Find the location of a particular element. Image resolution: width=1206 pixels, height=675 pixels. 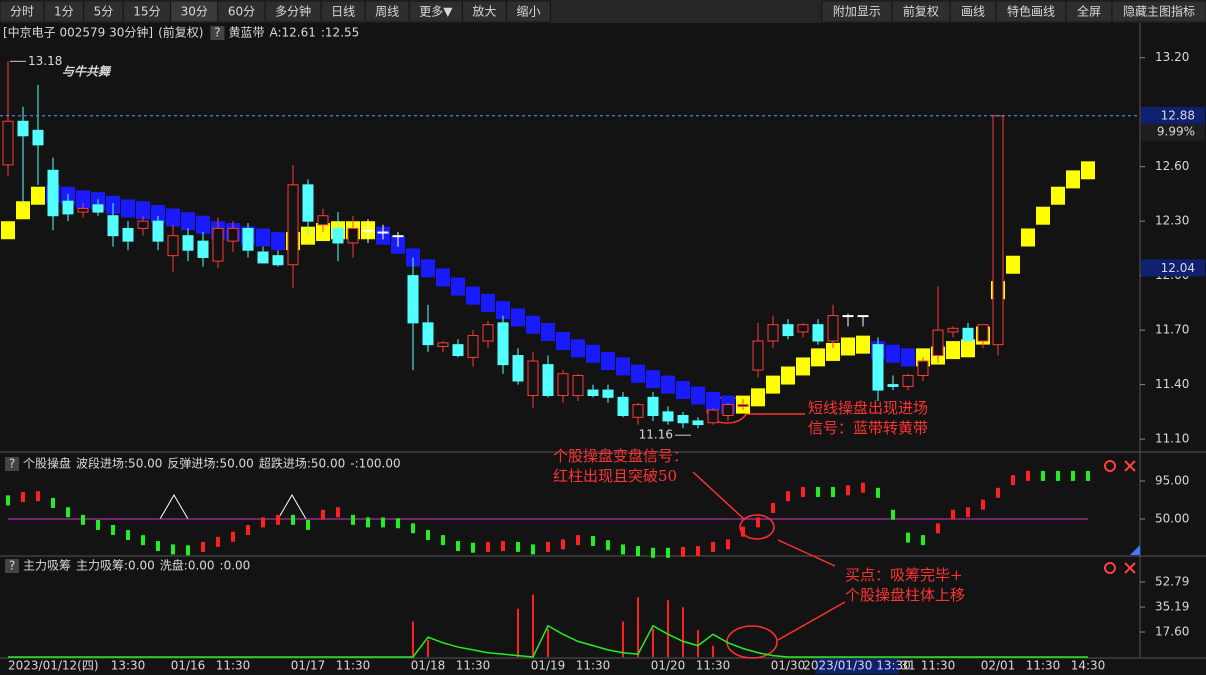

price-box is located at coordinates (1173, 115).